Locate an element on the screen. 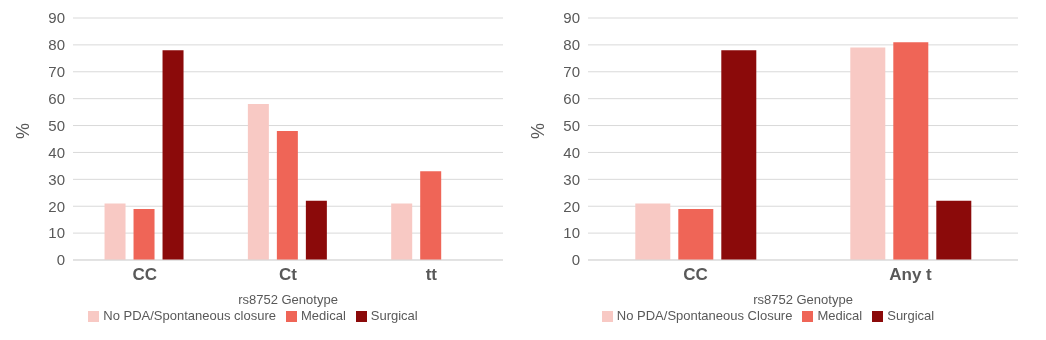 This screenshot has height=340, width=1046. legend-label: No PDA/Spontaneous Closure is located at coordinates (704, 315).